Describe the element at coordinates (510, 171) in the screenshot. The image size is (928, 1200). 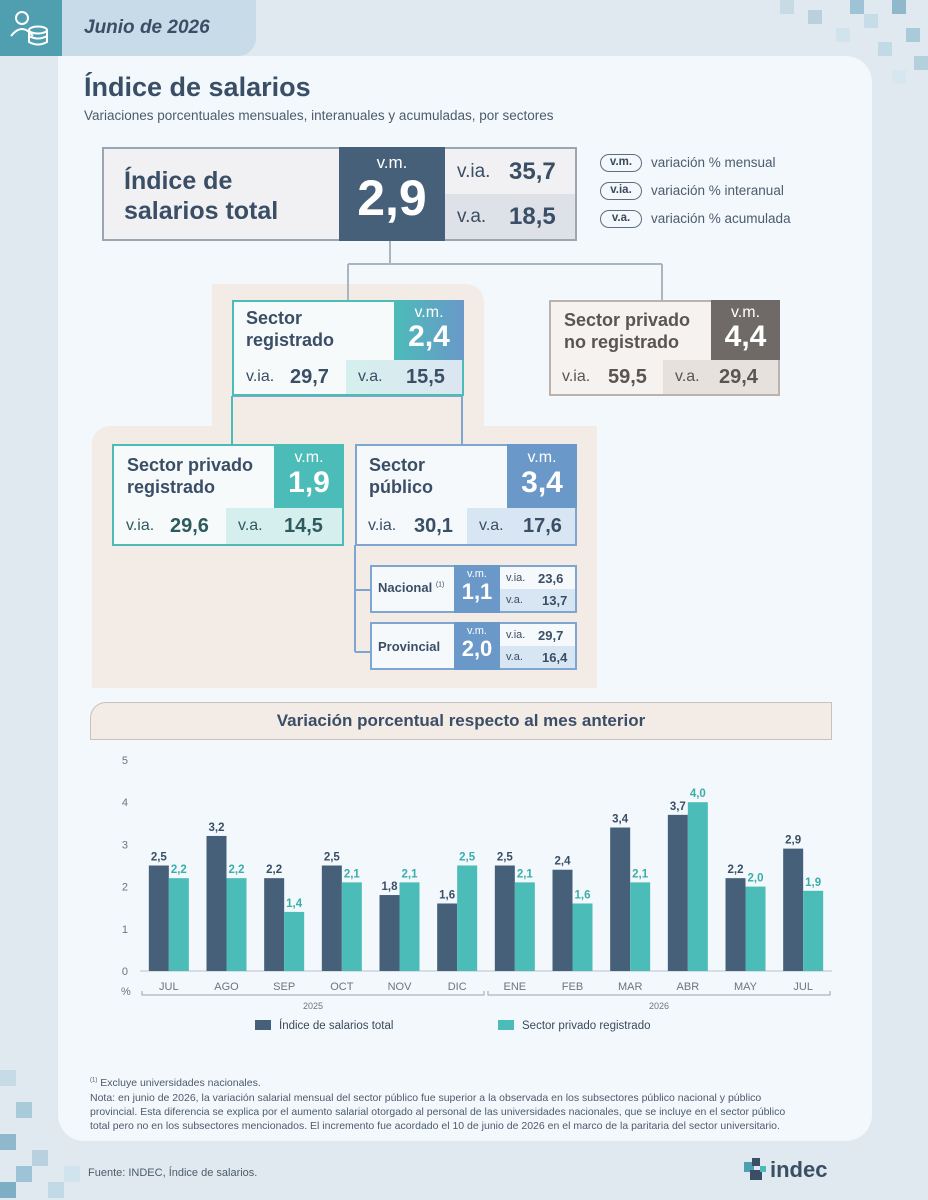
I see `total-via-row: v.ia. 35,7` at that location.